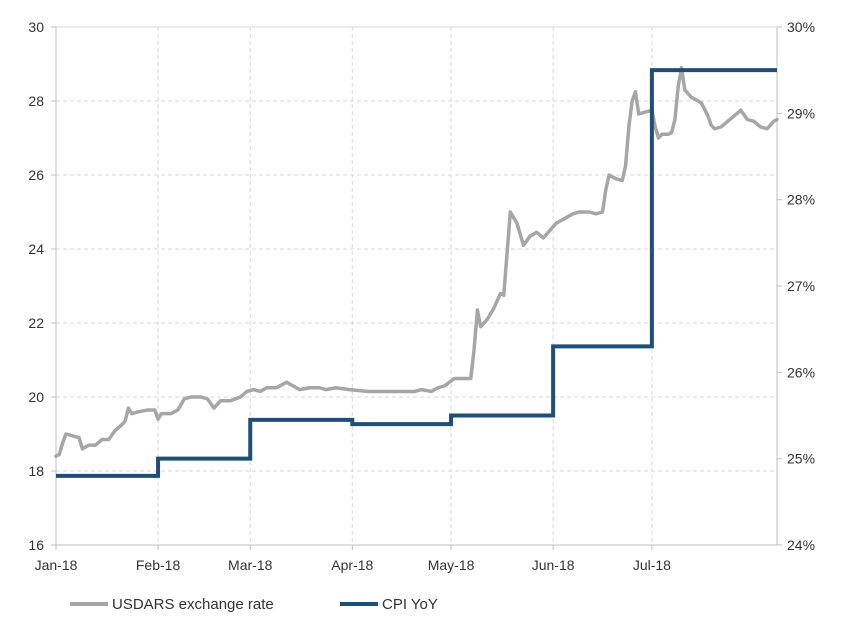 Image resolution: width=844 pixels, height=636 pixels. Describe the element at coordinates (451, 565) in the screenshot. I see `x-tick-label: May-18` at that location.